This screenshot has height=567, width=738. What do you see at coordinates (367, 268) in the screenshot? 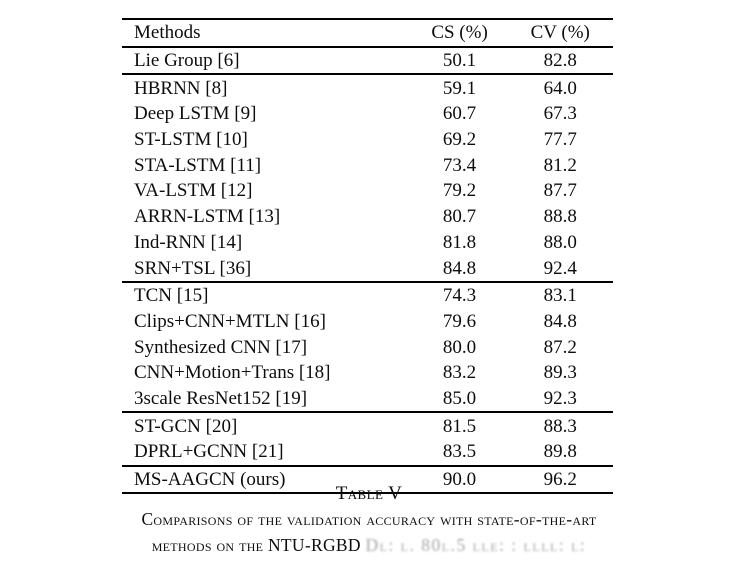
I see `table-row: SRN+TSL [36] 84.8 92.4` at bounding box center [367, 268].